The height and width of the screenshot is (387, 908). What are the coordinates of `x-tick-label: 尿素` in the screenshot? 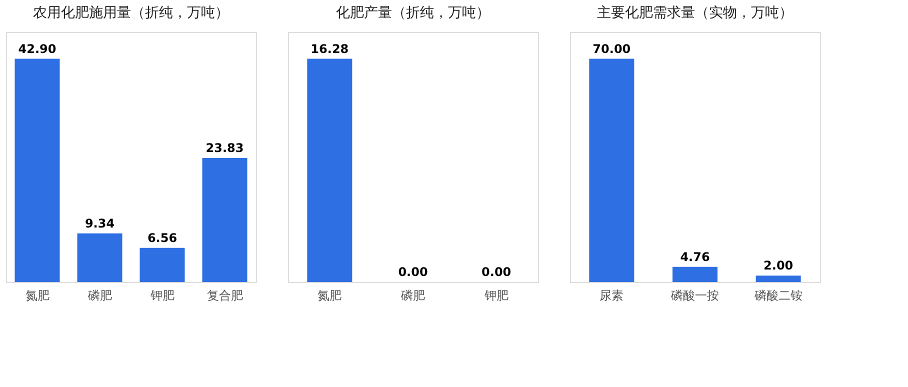 It's located at (612, 295).